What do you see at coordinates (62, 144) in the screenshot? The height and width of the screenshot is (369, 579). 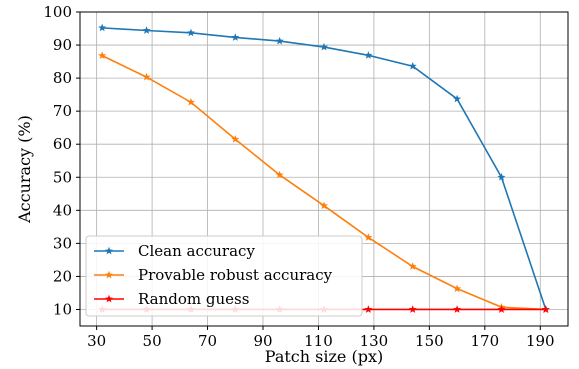 I see `y-tick-label: 60` at bounding box center [62, 144].